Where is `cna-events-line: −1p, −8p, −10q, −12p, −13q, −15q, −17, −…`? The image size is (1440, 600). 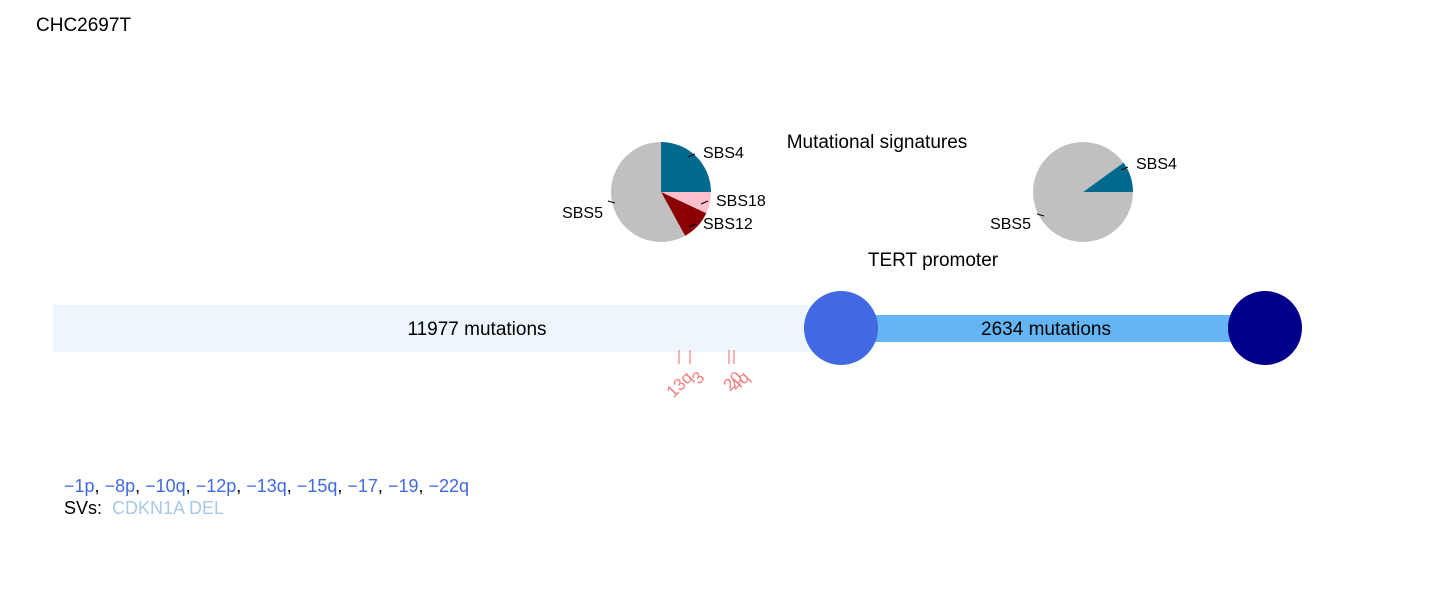 cna-events-line: −1p, −8p, −10q, −12p, −13q, −15q, −17, −… is located at coordinates (266, 486).